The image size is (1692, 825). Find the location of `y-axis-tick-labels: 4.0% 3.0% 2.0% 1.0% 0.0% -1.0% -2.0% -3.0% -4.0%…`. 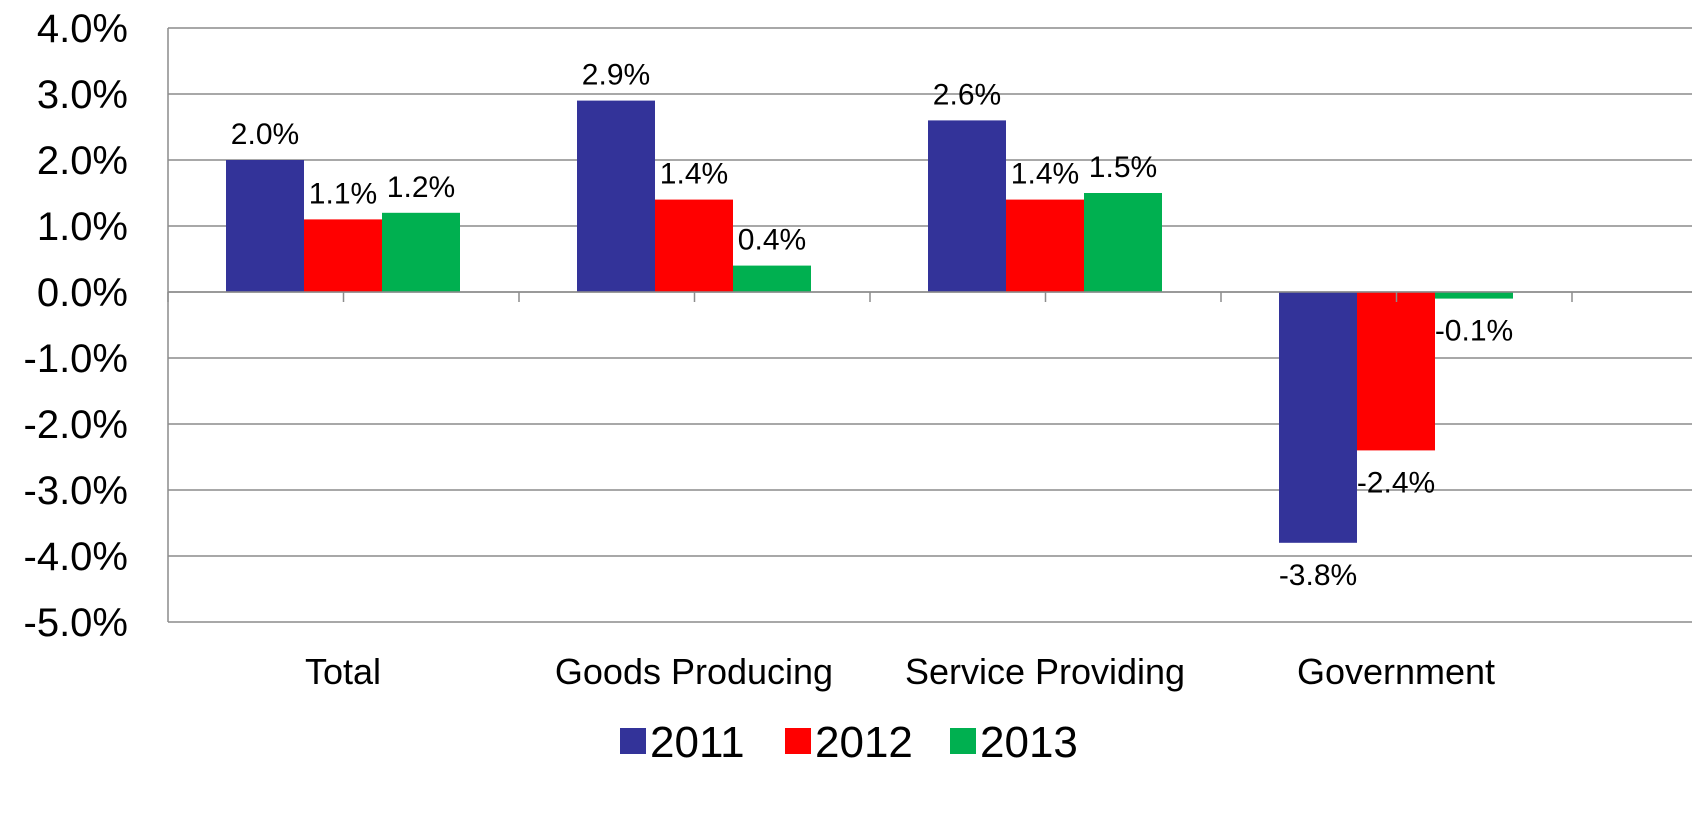

y-axis-tick-labels: 4.0% 3.0% 2.0% 1.0% 0.0% -1.0% -2.0% -3.0% -4.0%… is located at coordinates (76, 326).